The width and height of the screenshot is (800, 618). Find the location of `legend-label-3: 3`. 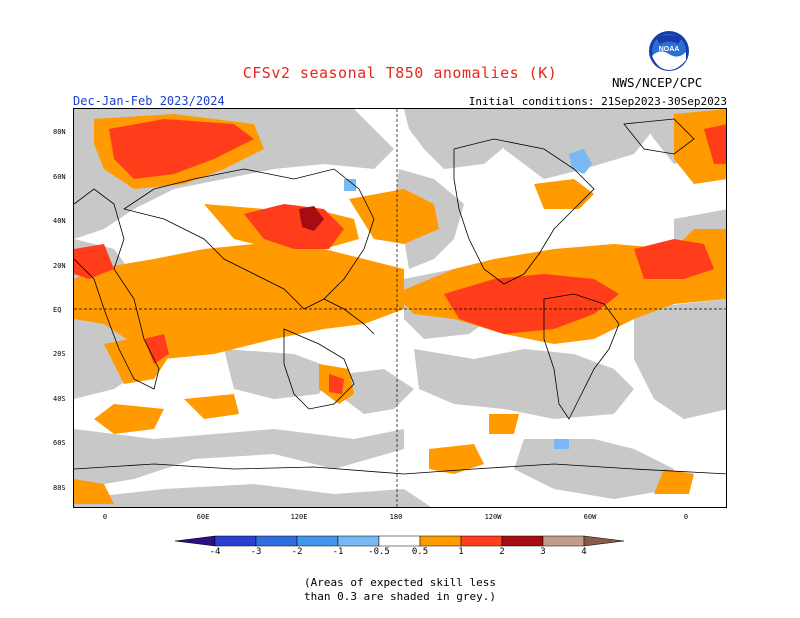

legend-label-3: 3 is located at coordinates (543, 552).